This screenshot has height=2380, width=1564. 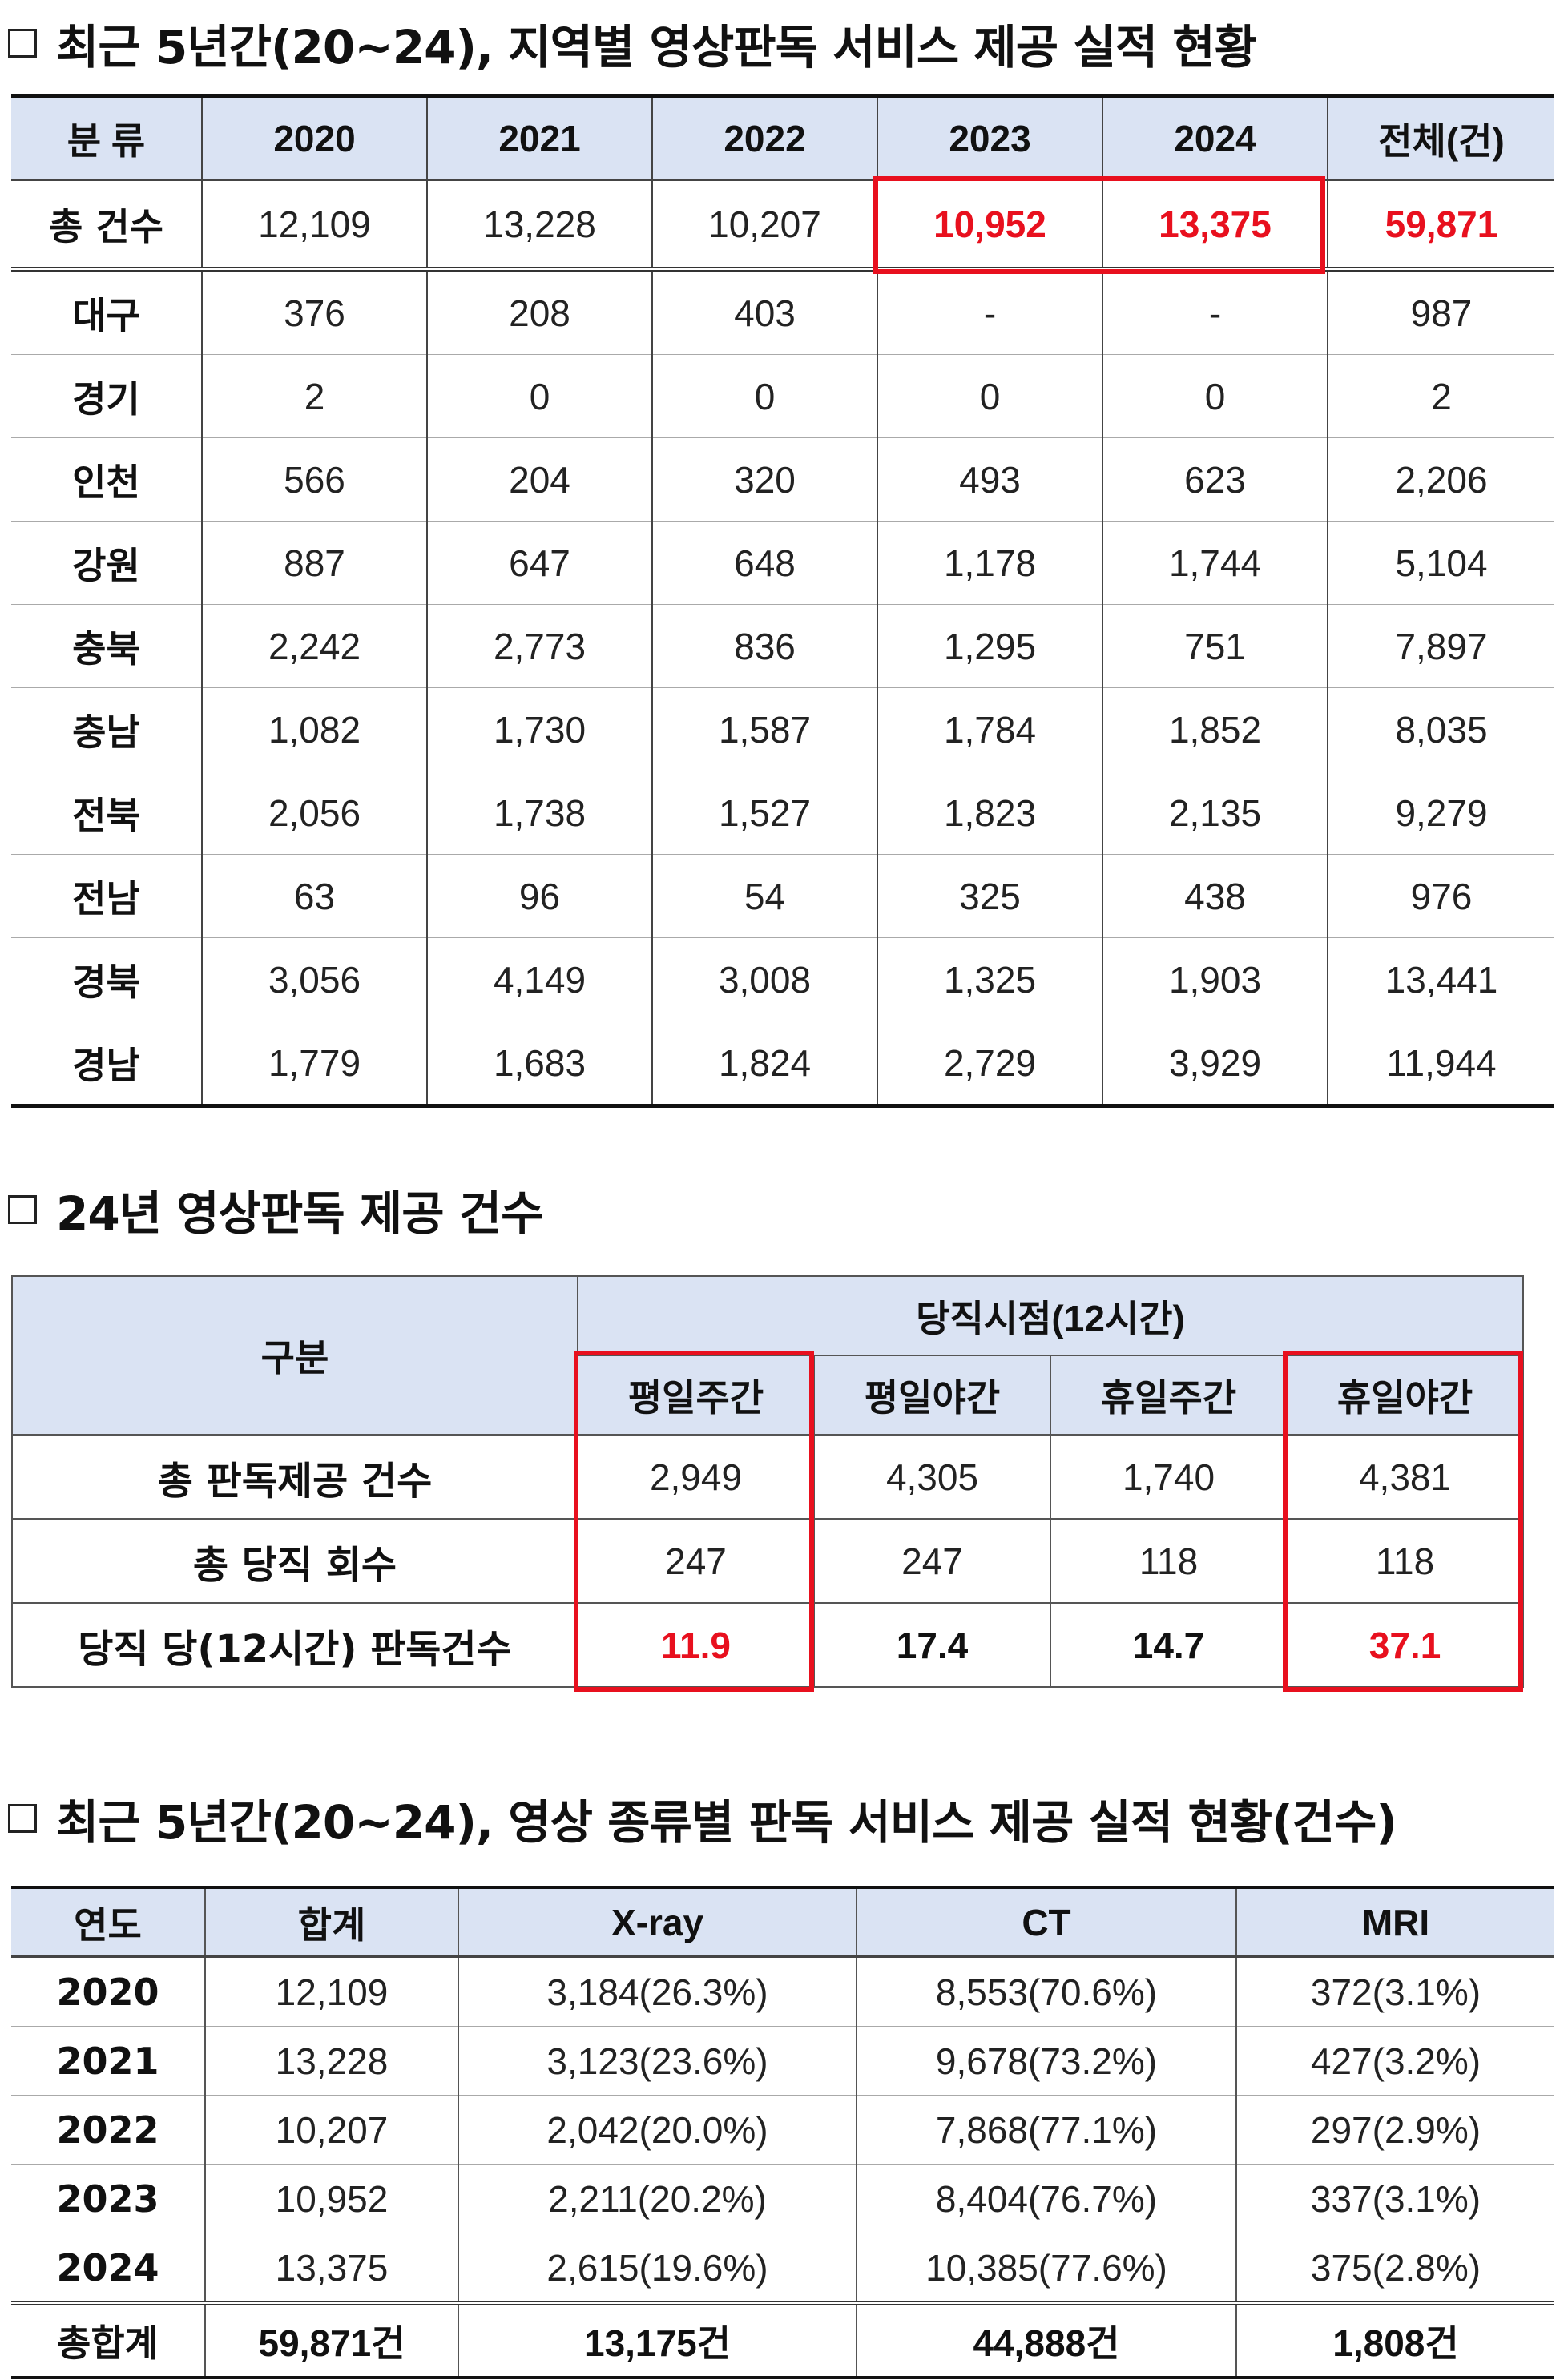 I want to click on col-header: MRI, so click(x=1394, y=1922).